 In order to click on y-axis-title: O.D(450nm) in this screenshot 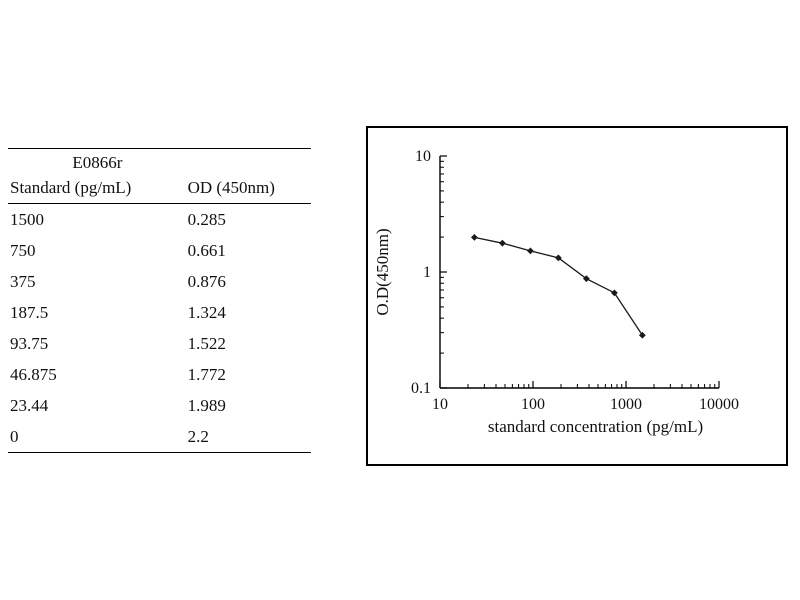, I will do `click(382, 271)`.